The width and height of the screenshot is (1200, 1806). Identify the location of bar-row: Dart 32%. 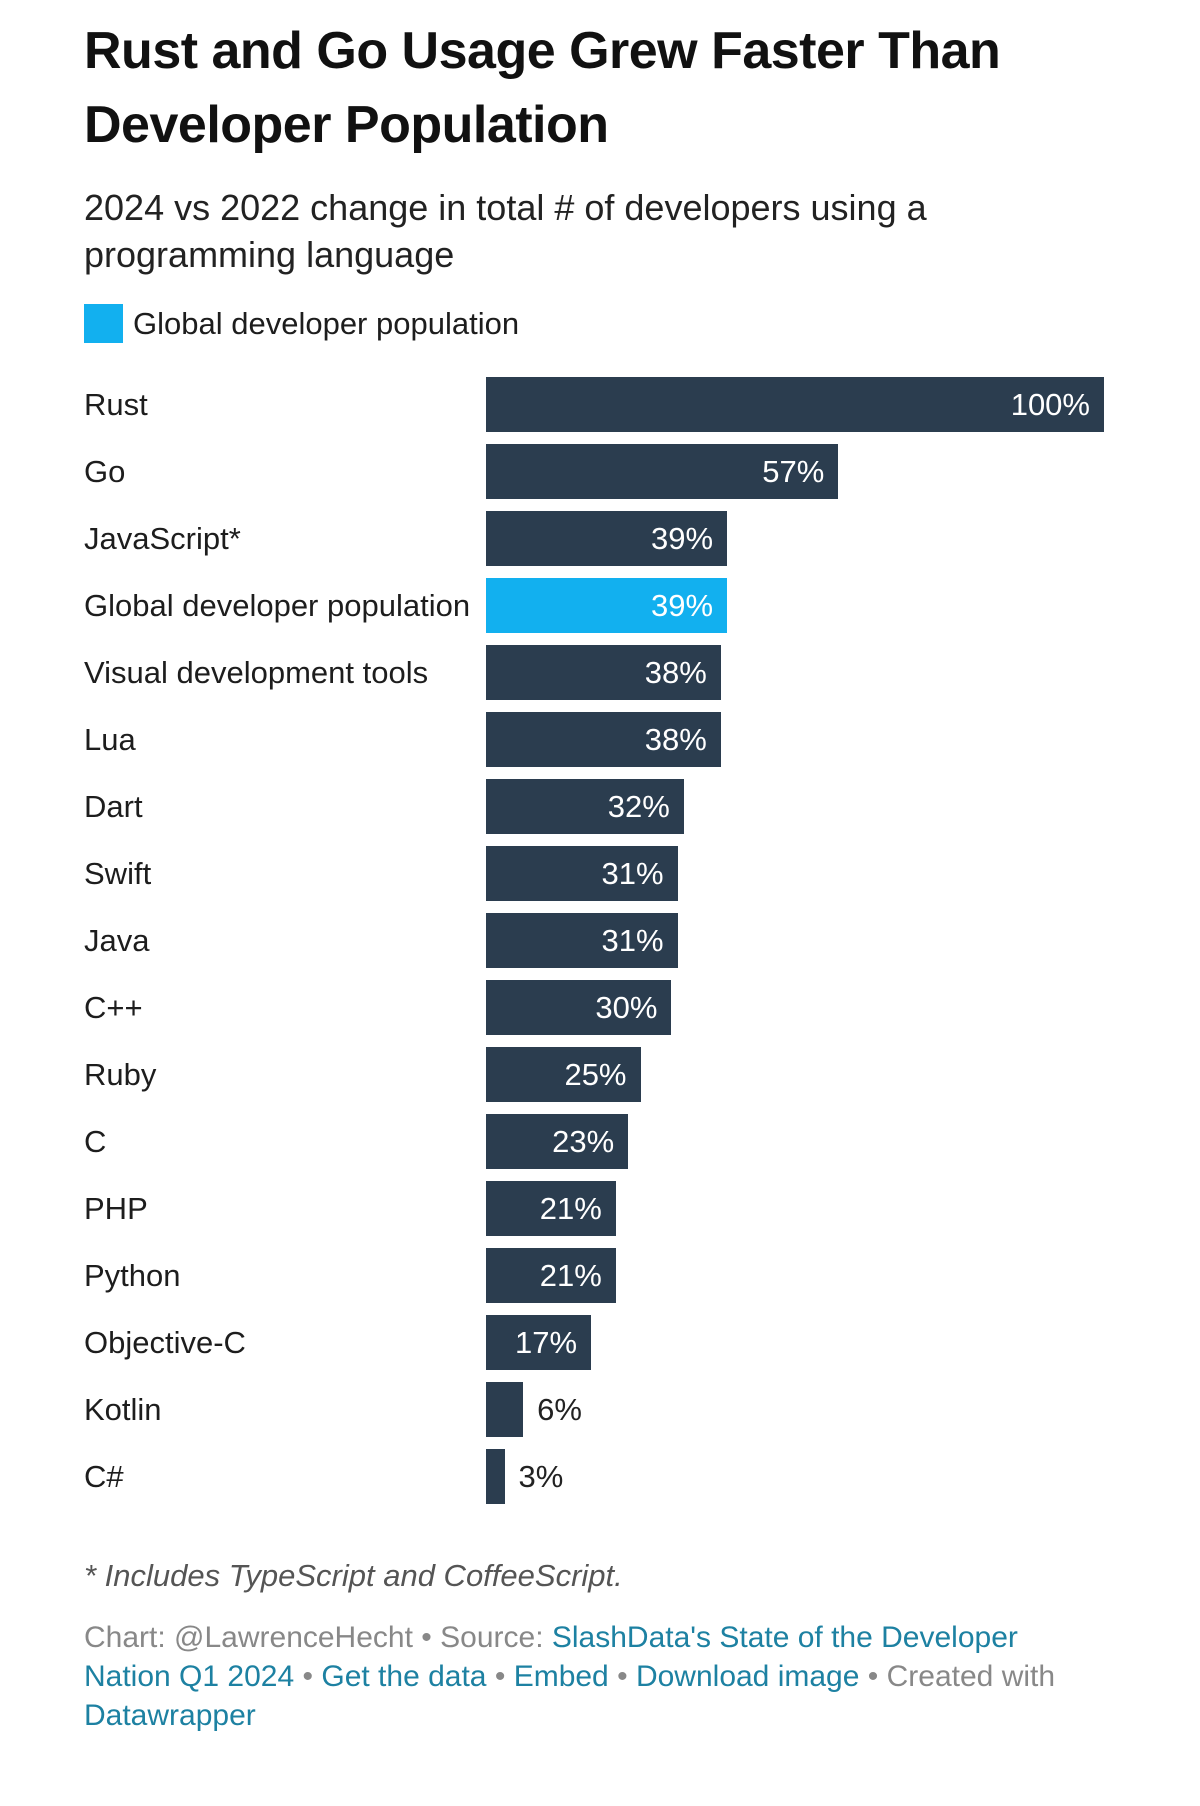
(600, 806).